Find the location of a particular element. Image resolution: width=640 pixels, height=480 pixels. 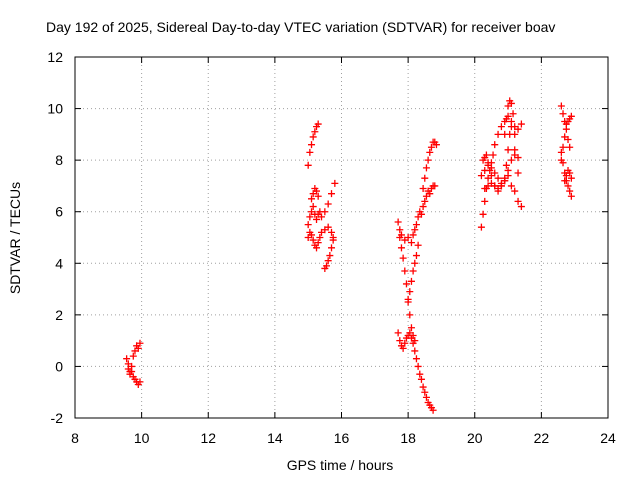

y-tick-label: 8 is located at coordinates (59, 160).